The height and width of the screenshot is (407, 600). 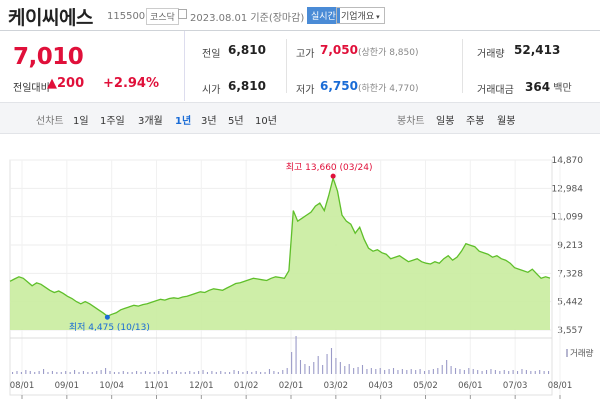 What do you see at coordinates (156, 386) in the screenshot?
I see `x-tick-label: 11/01` at bounding box center [156, 386].